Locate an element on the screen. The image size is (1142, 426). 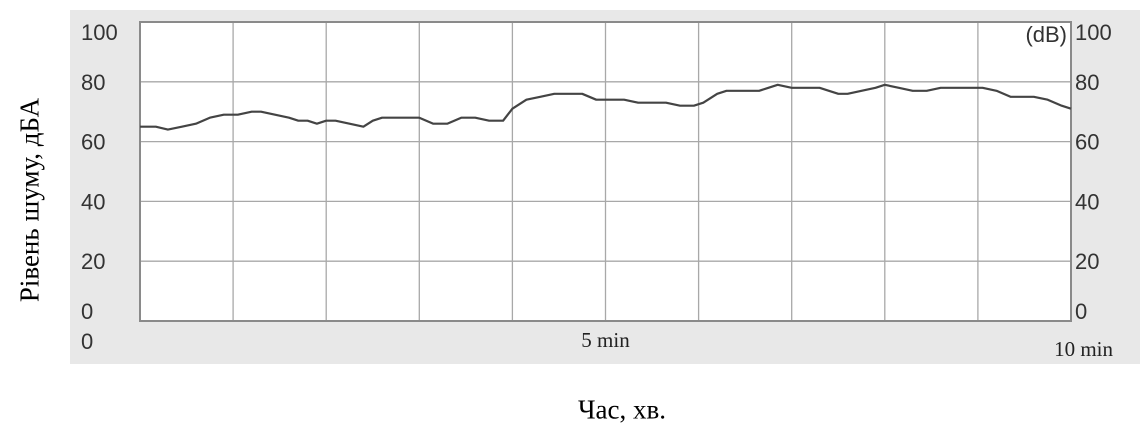
y-tick-label-right: 60 is located at coordinates (1087, 142).